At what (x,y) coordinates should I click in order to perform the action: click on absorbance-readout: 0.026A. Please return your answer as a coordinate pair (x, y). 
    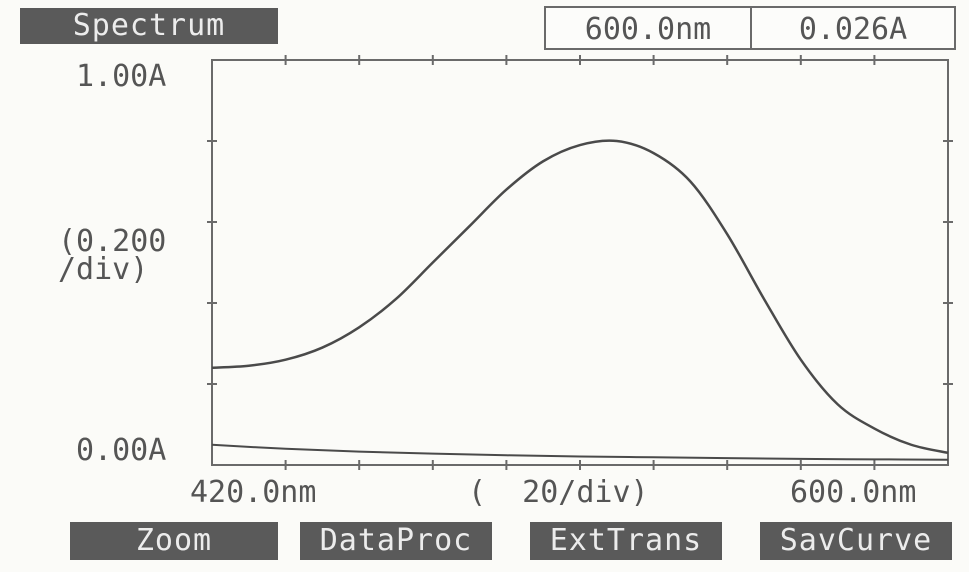
    Looking at the image, I should click on (853, 28).